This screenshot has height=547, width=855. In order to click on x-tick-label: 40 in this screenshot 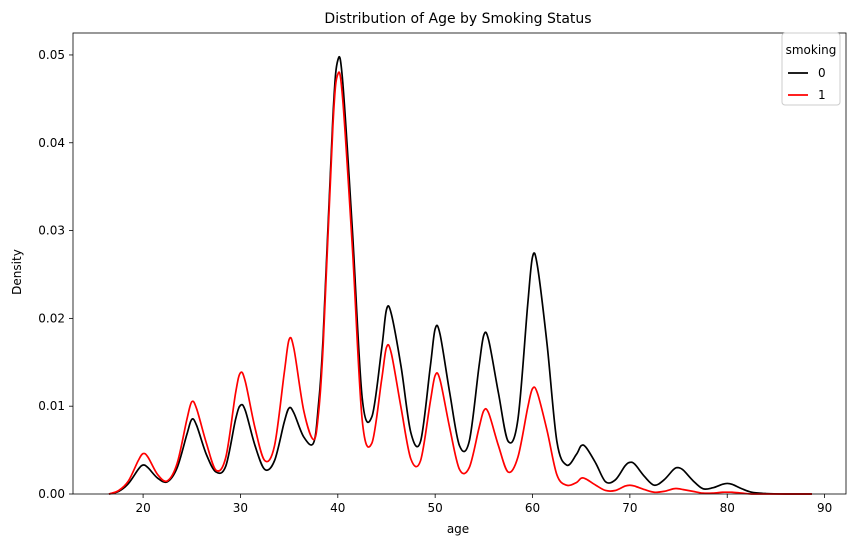, I will do `click(337, 508)`.